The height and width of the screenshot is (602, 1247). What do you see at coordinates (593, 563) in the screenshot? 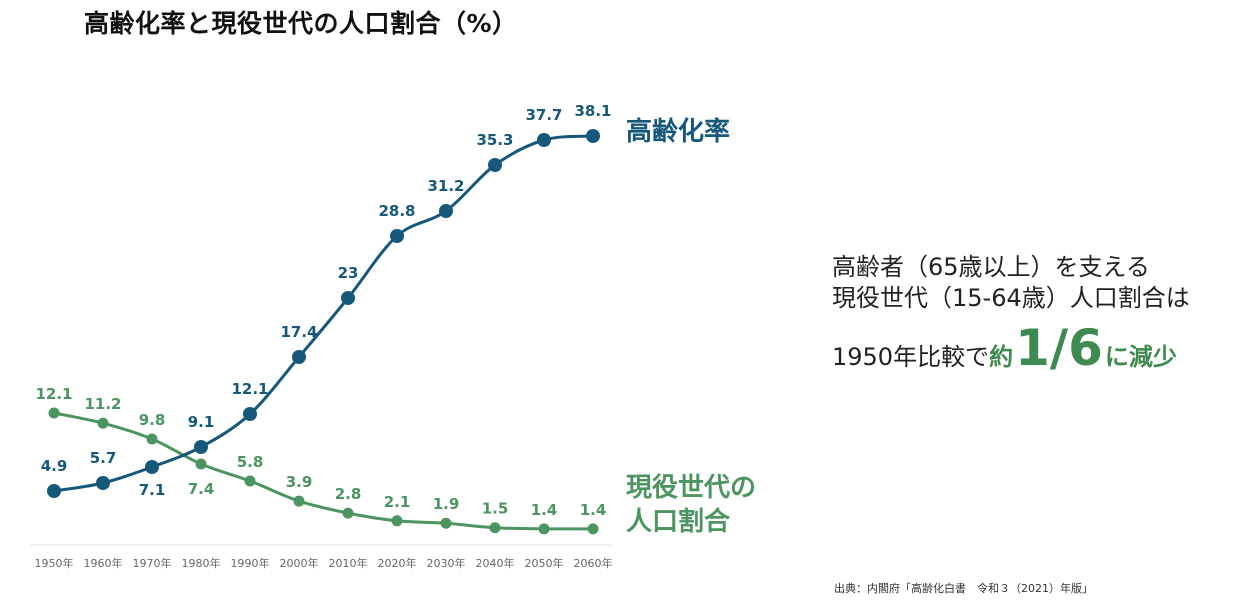
I see `x-tick-label: 2060年` at bounding box center [593, 563].